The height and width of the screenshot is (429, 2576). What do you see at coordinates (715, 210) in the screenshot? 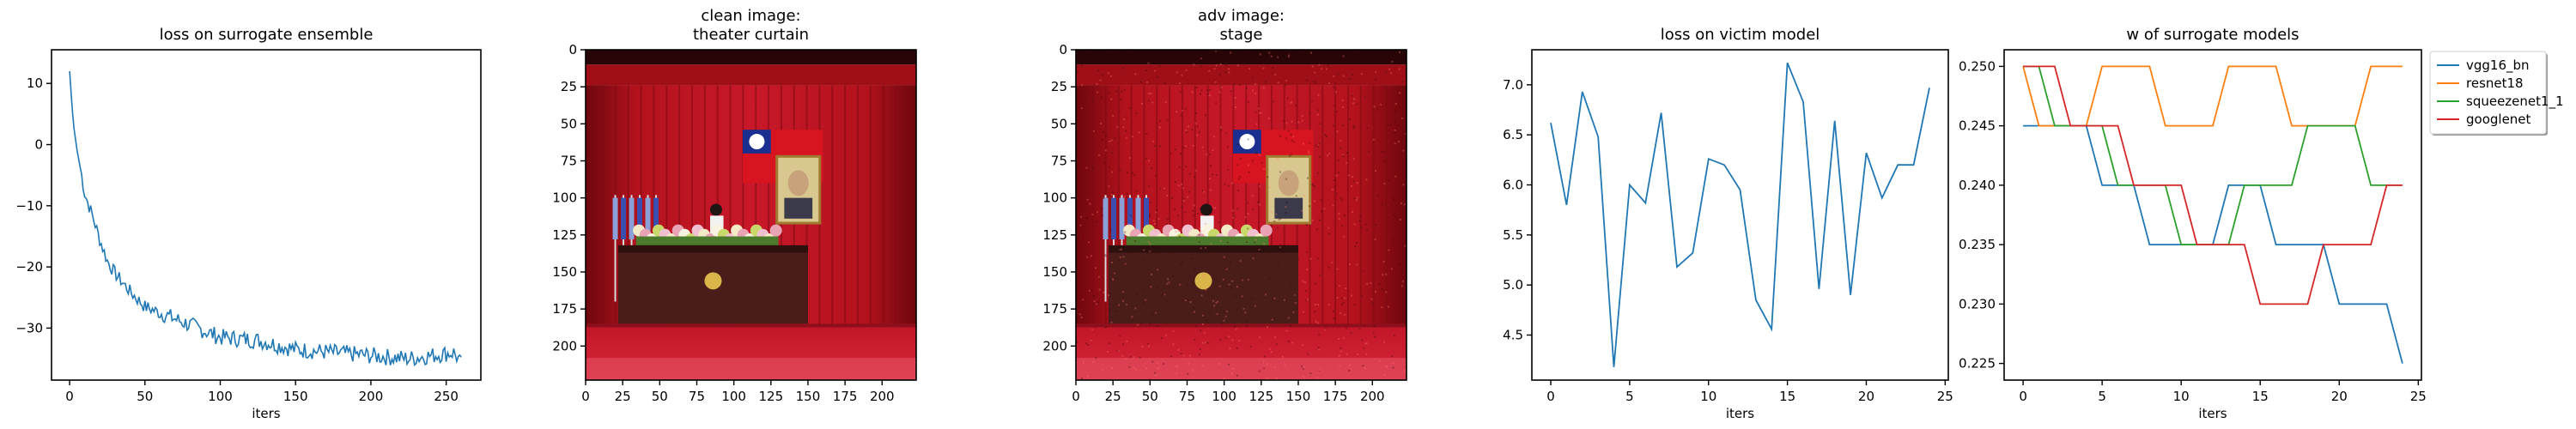
I see `speaker-head` at bounding box center [715, 210].